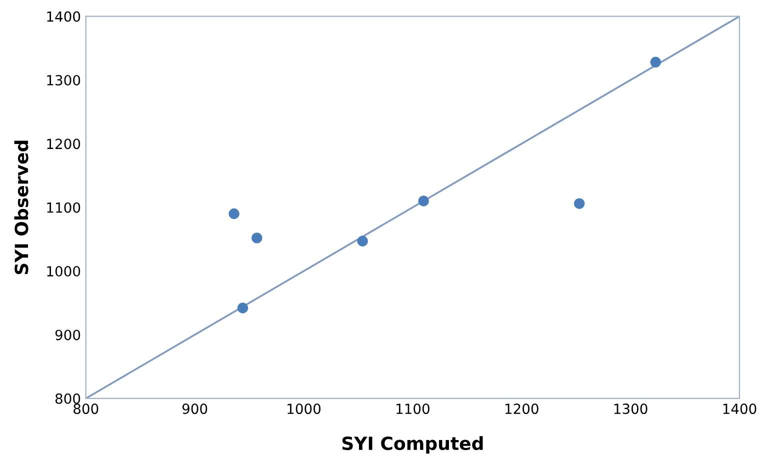 This screenshot has width=760, height=466. Describe the element at coordinates (67, 398) in the screenshot. I see `y-tick-label: 800` at that location.